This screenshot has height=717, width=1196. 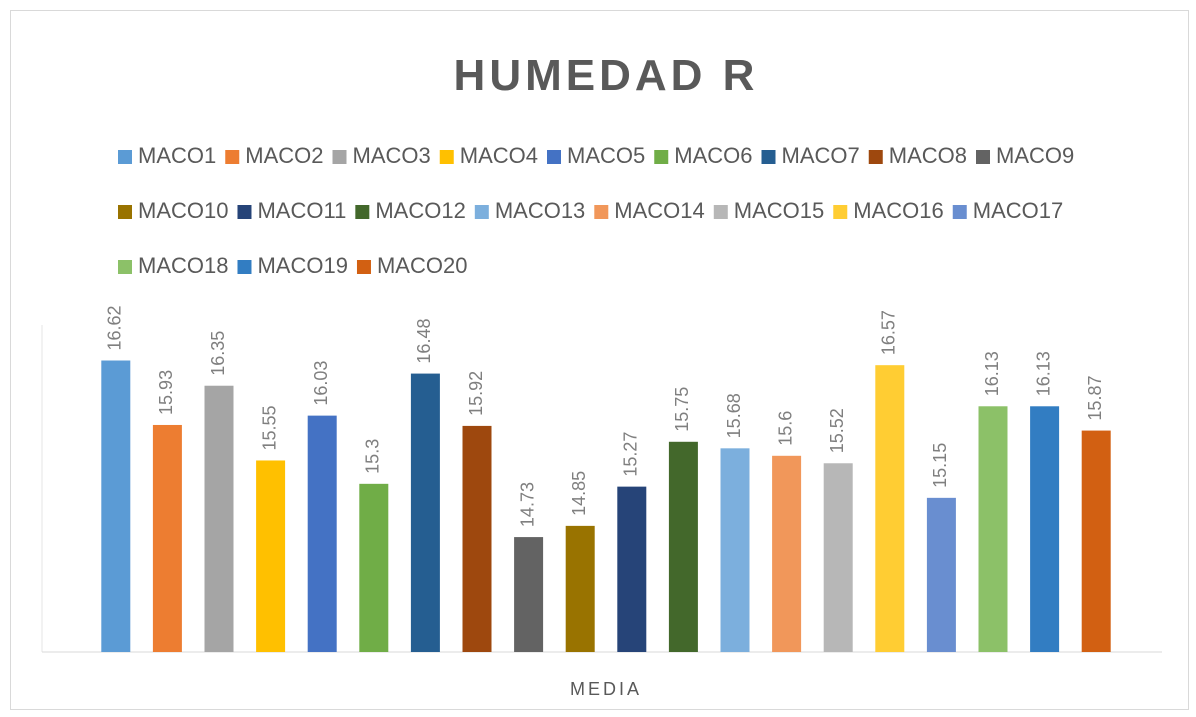 What do you see at coordinates (166, 392) in the screenshot?
I see `value-label: 15.93` at bounding box center [166, 392].